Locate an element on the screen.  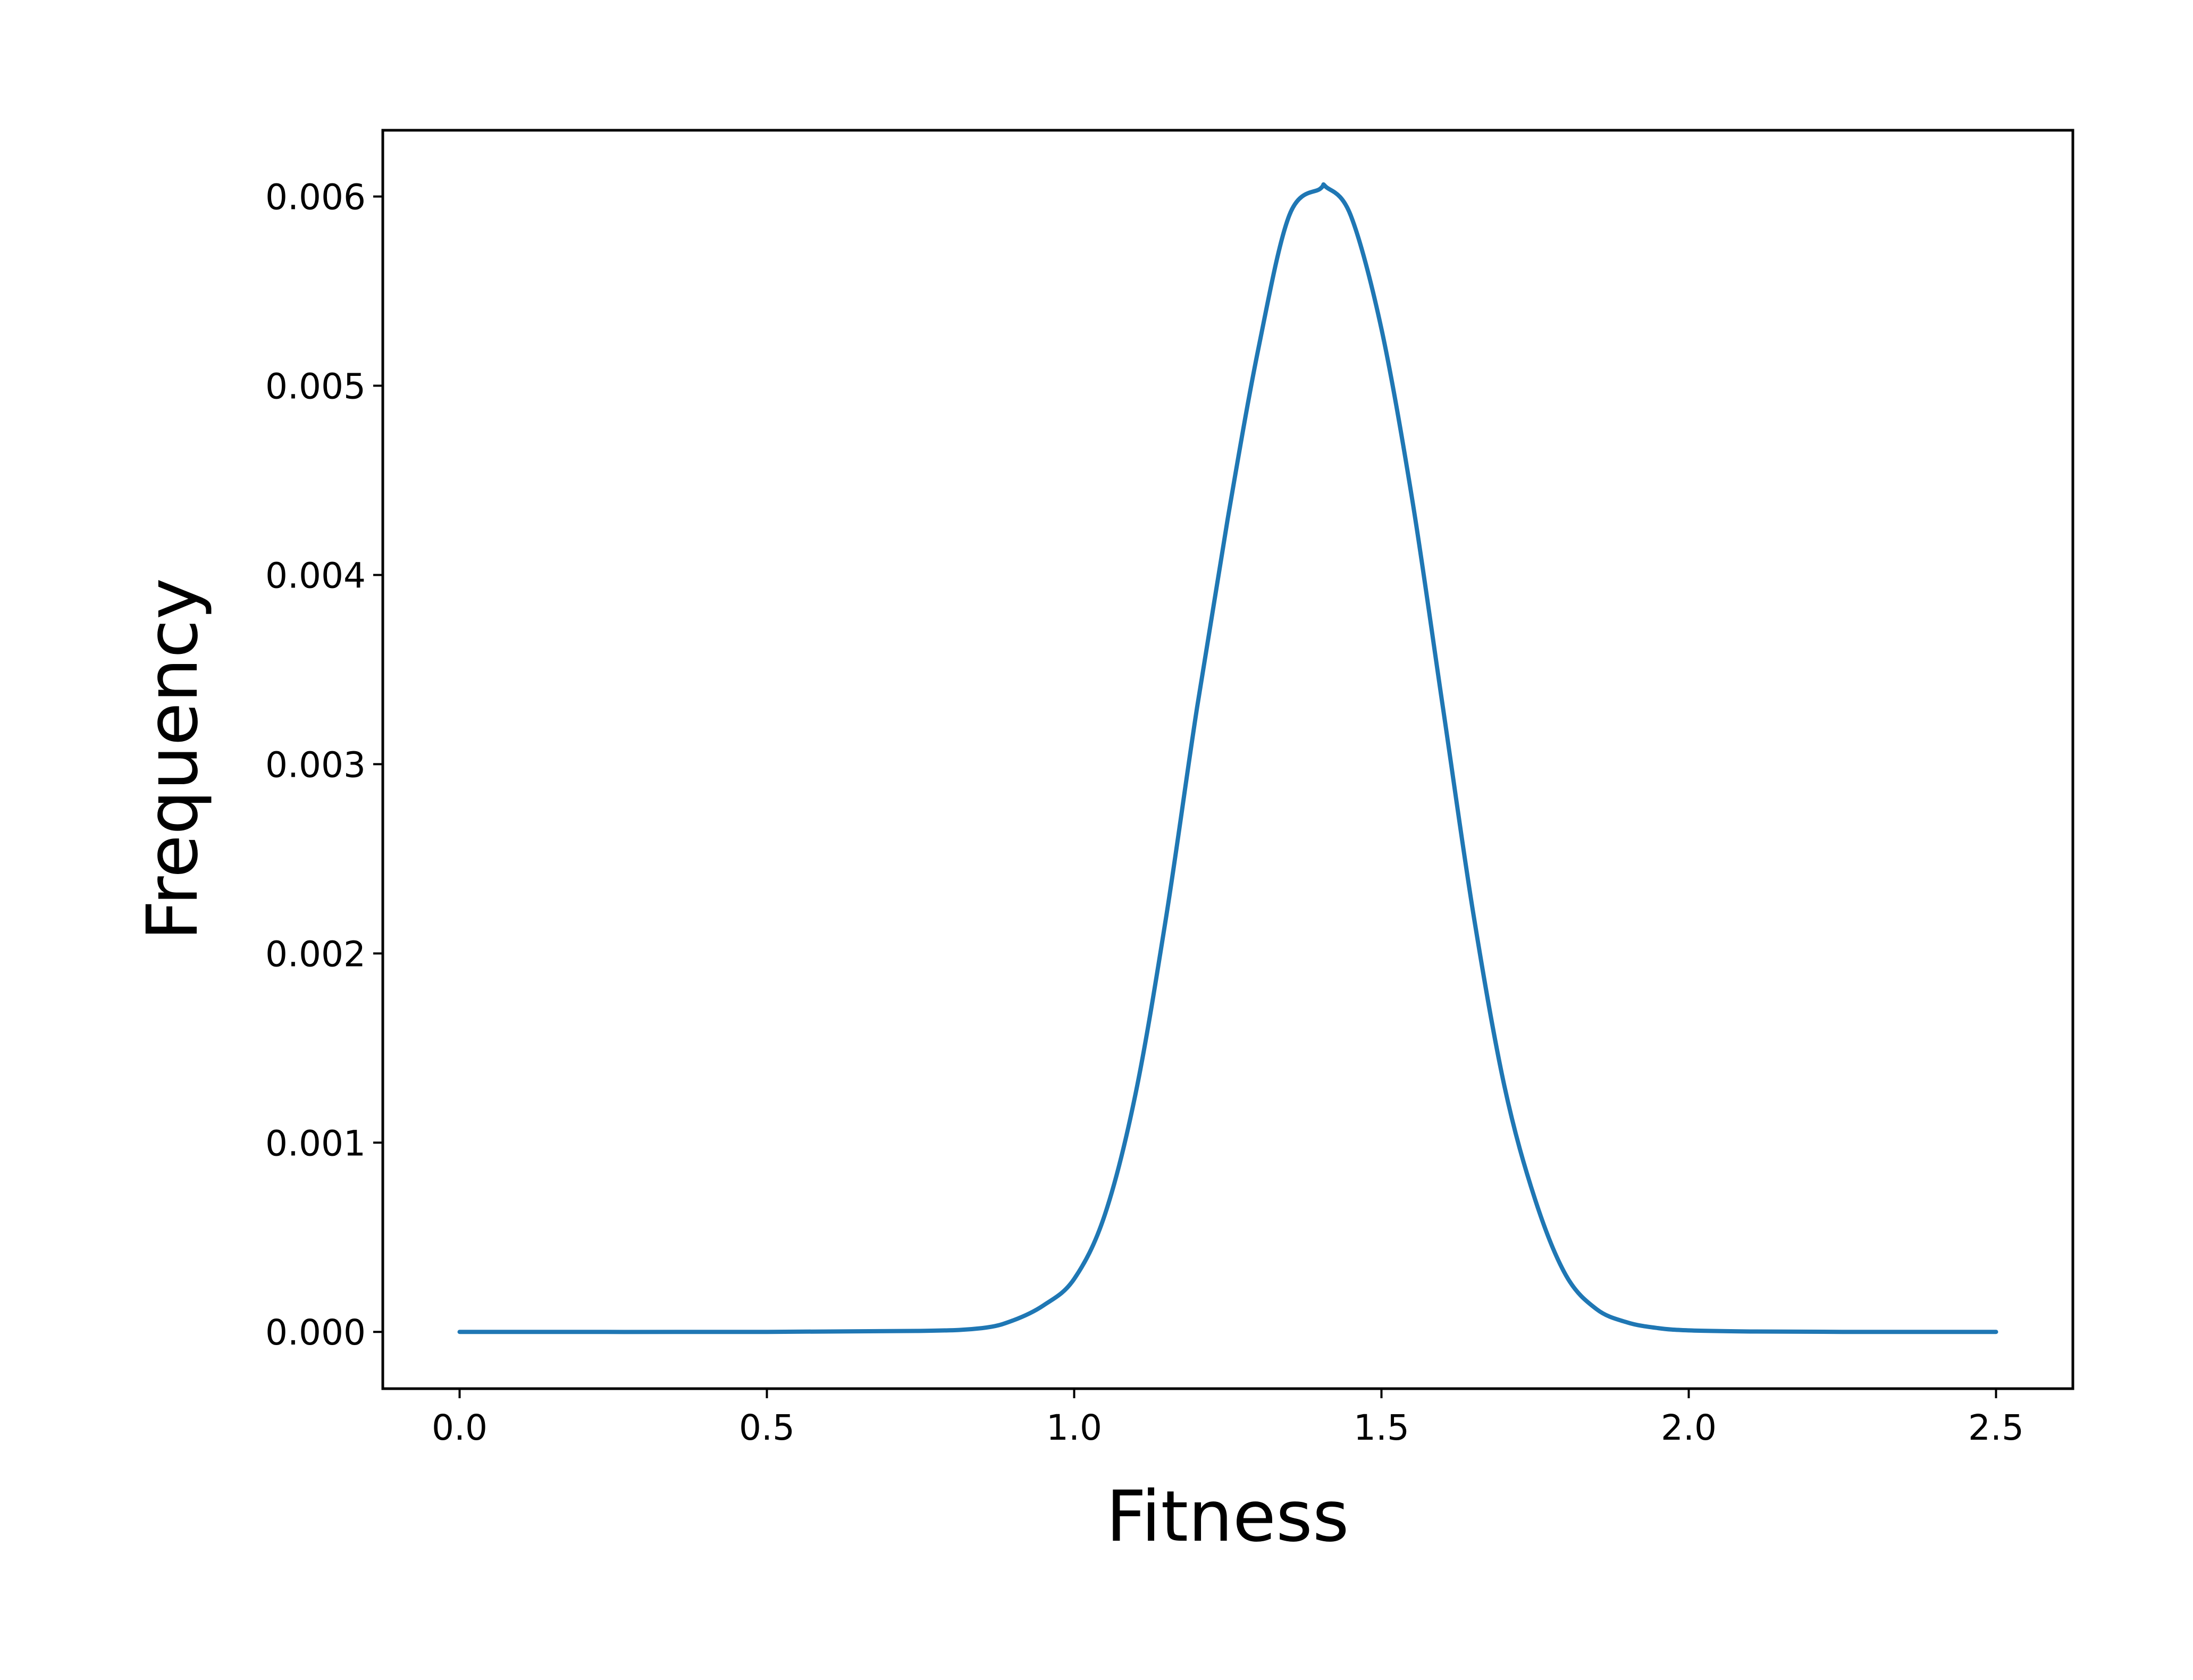
y-tick-label: 0.005 is located at coordinates (315, 386).